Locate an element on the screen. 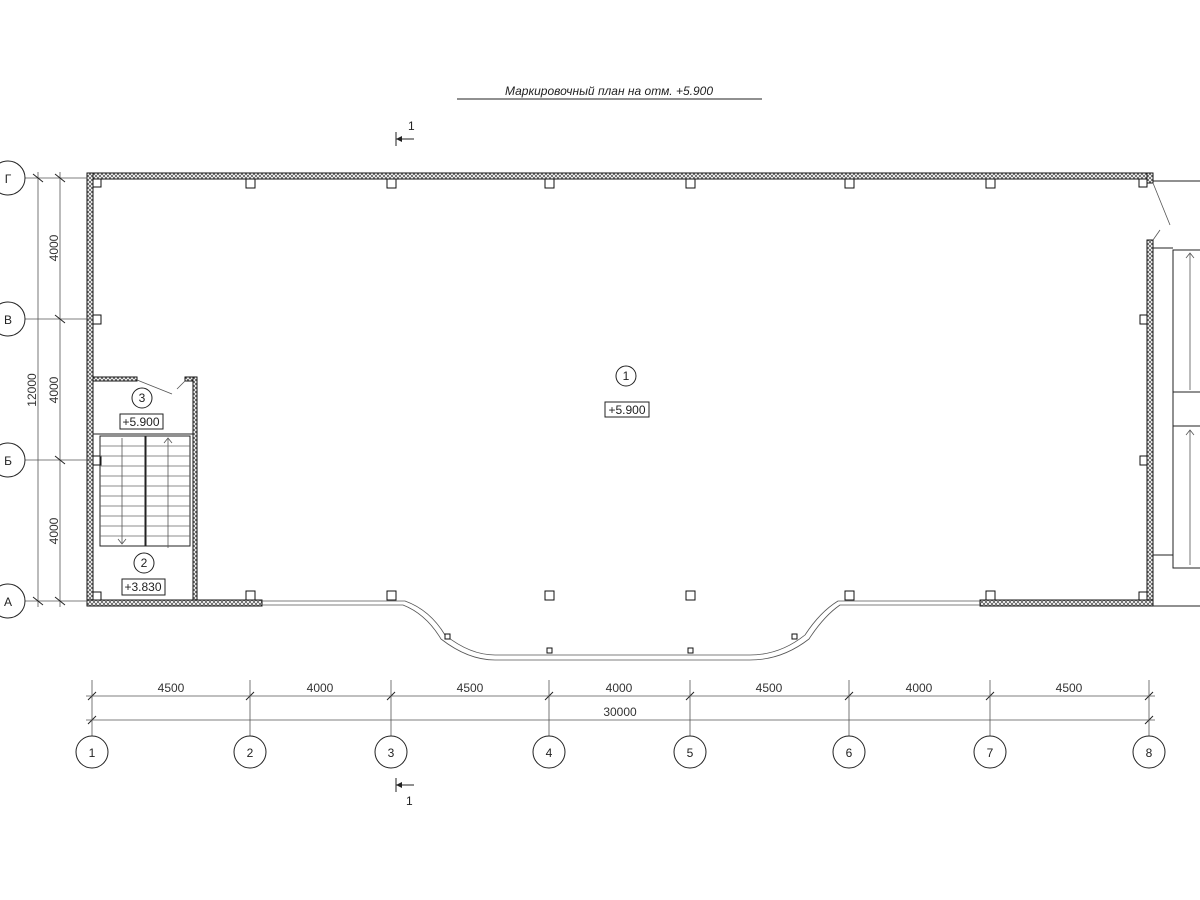 The height and width of the screenshot is (900, 1200). stair-right is located at coordinates (1176, 393).